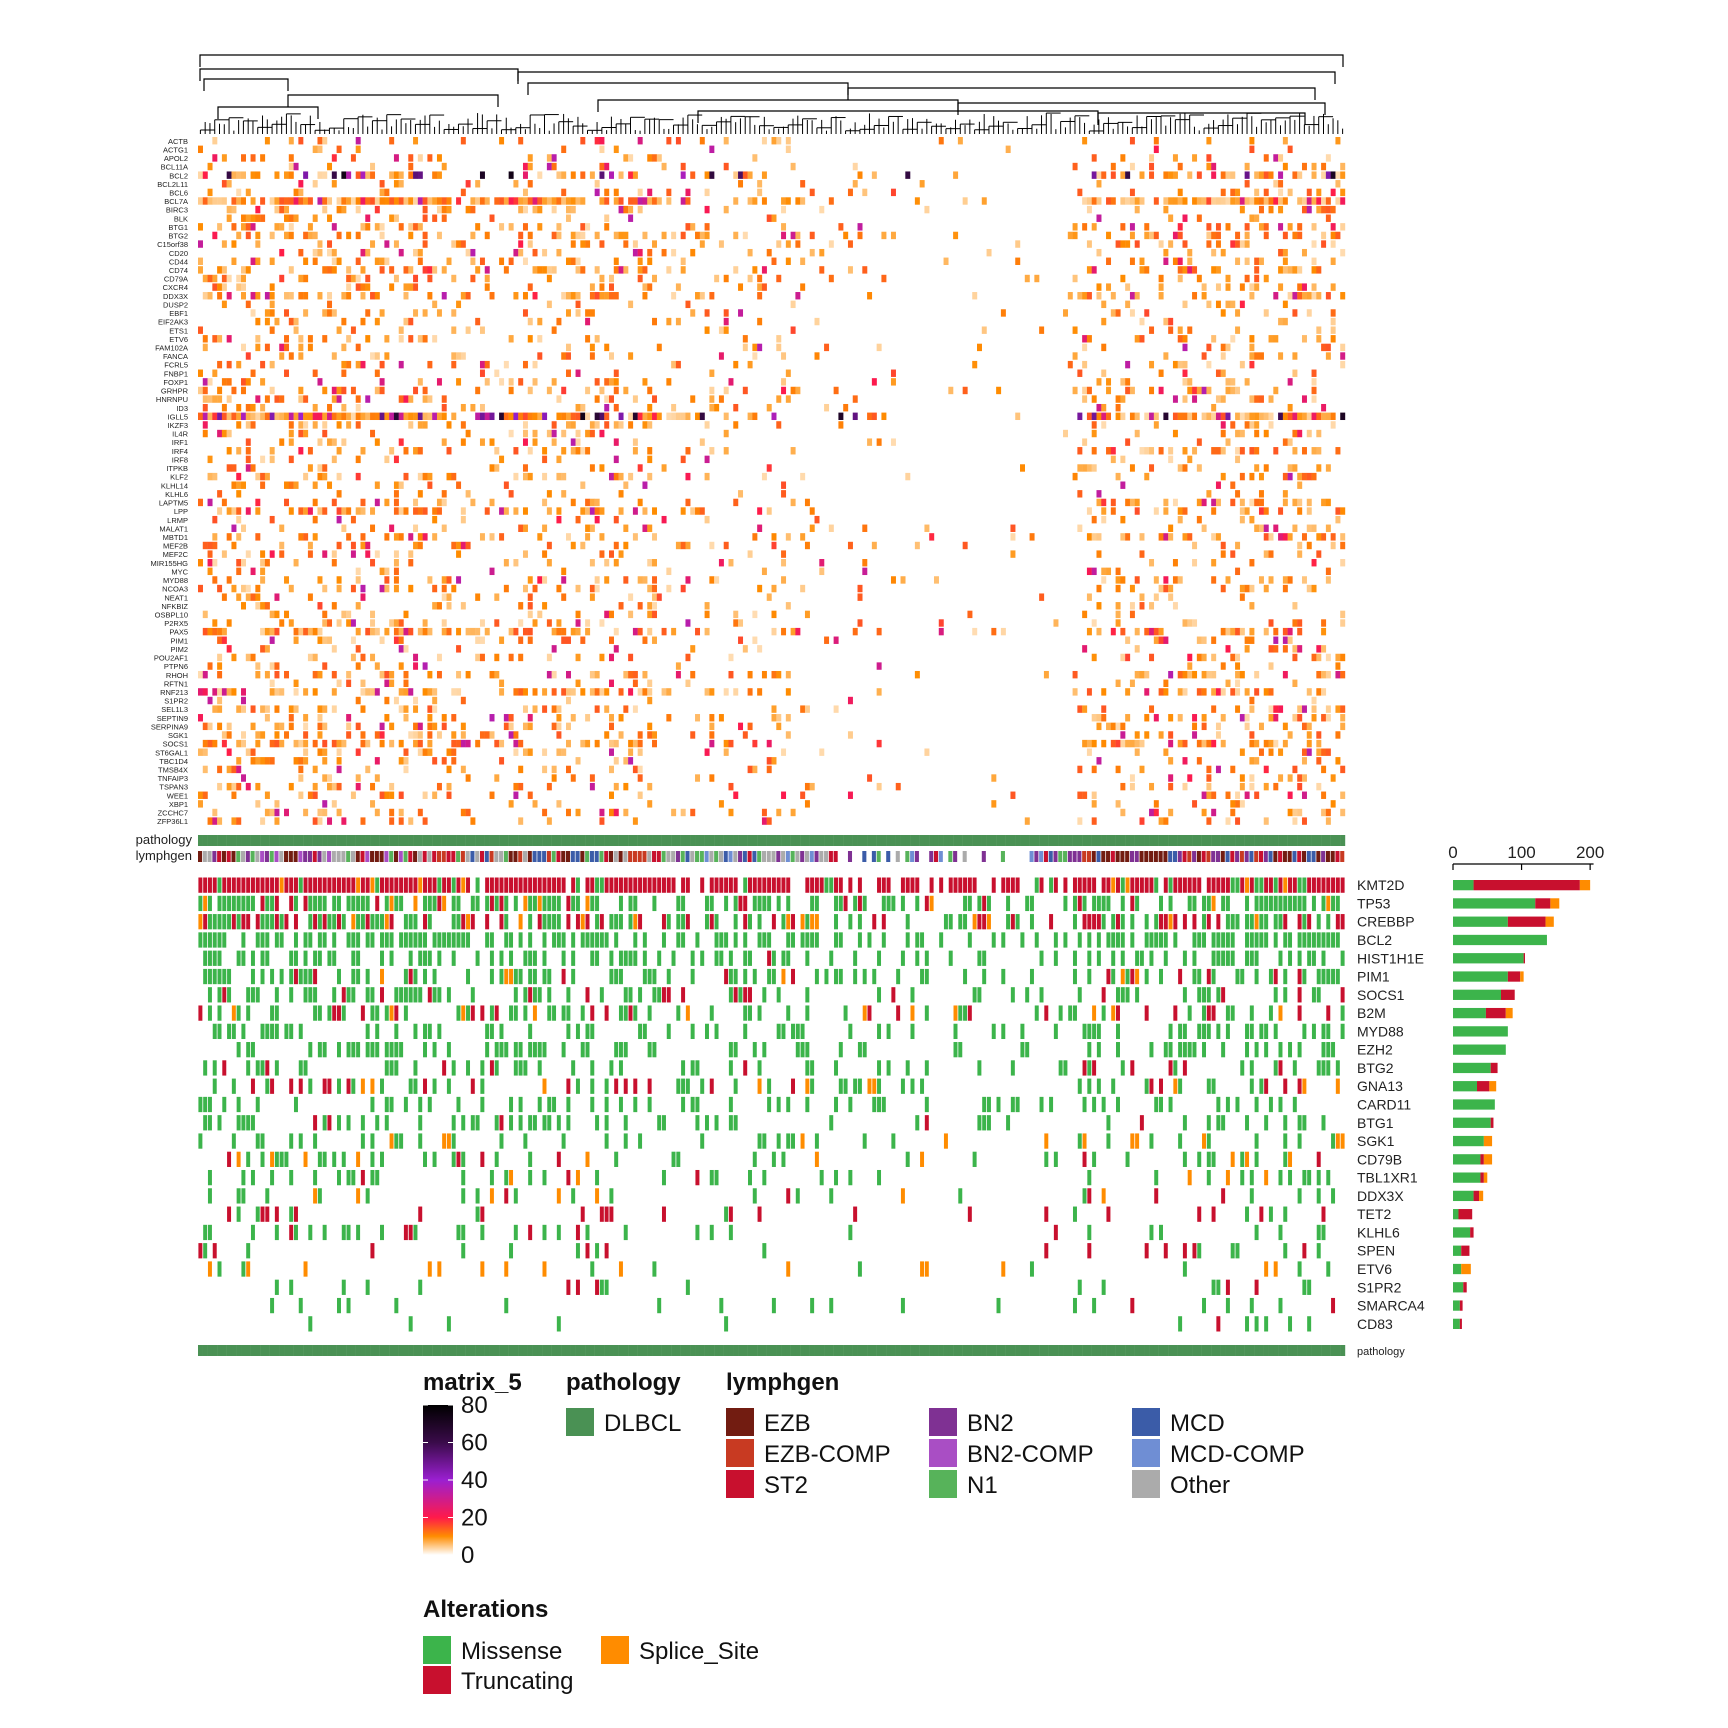 Image resolution: width=1728 pixels, height=1728 pixels. Describe the element at coordinates (173, 787) in the screenshot. I see `heatmap-row-label: TSPAN3` at that location.